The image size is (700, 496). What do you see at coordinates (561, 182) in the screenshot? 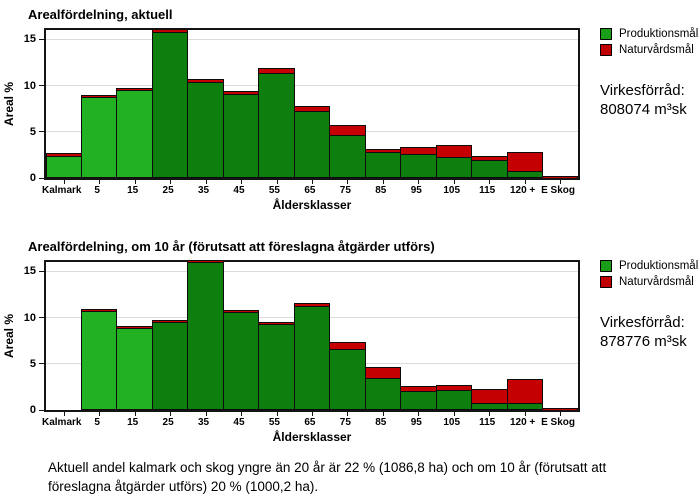
I see `x-tick-mark-e-skog` at bounding box center [561, 182].